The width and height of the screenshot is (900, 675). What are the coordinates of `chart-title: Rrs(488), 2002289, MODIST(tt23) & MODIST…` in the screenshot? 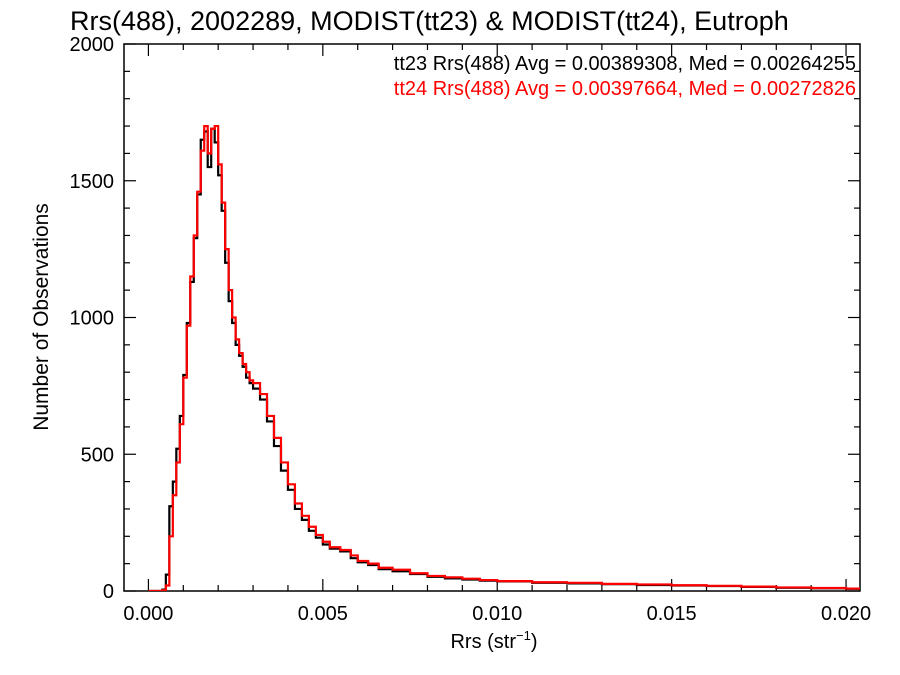 It's located at (429, 21).